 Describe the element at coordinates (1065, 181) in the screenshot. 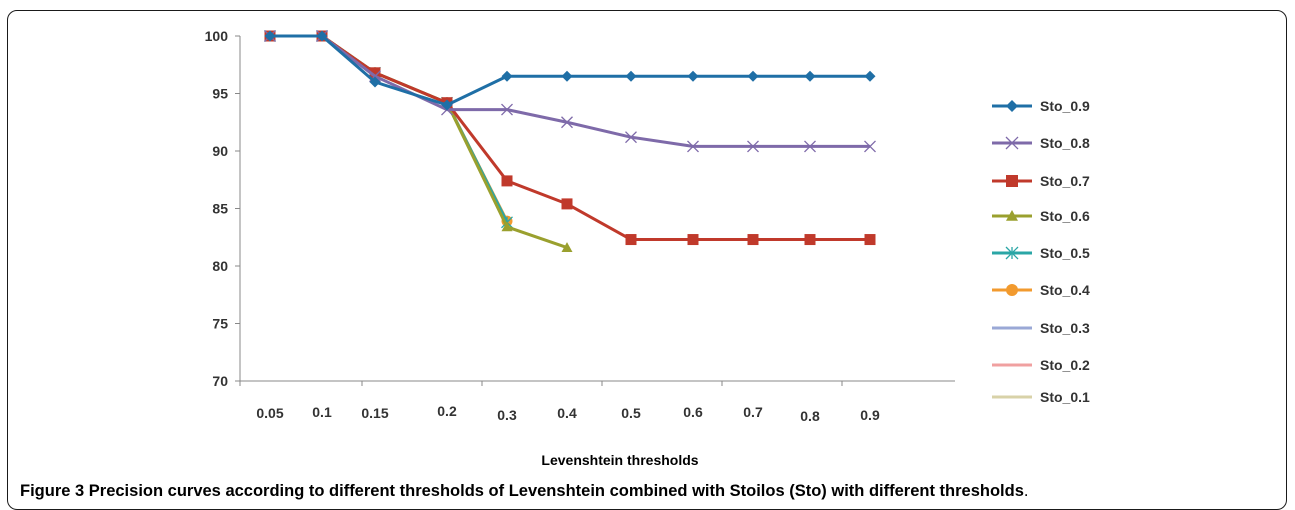

I see `legend-label: Sto_0.7` at that location.